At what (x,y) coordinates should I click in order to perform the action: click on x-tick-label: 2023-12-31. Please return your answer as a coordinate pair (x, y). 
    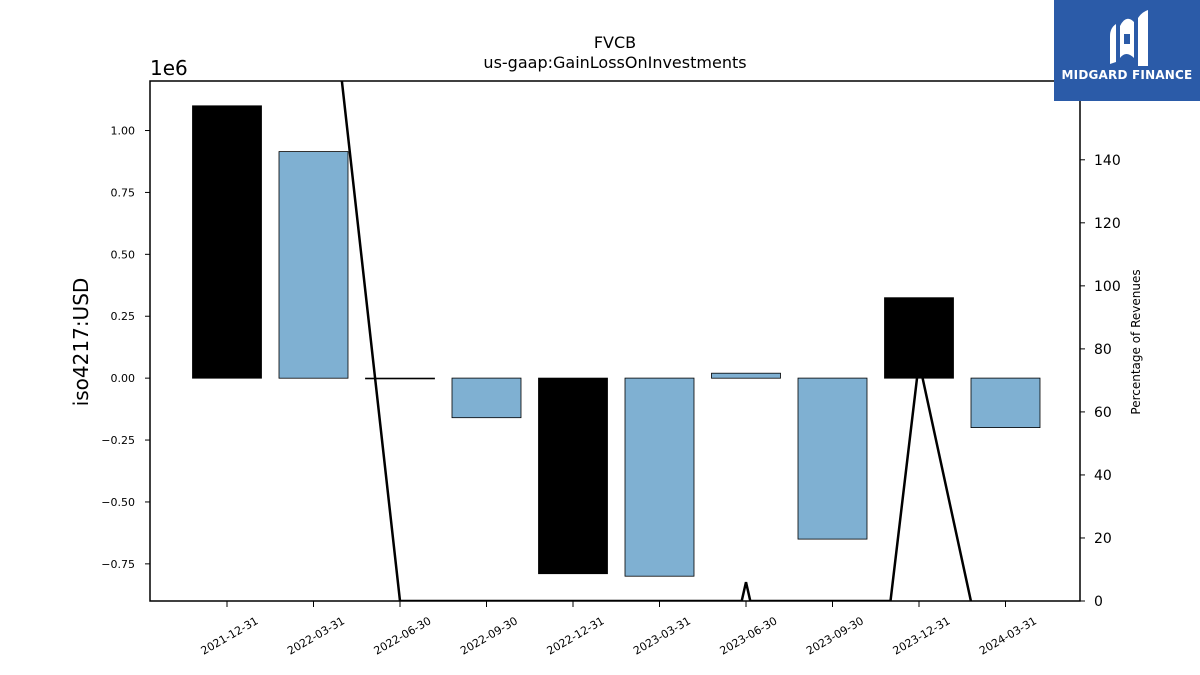
    Looking at the image, I should click on (922, 635).